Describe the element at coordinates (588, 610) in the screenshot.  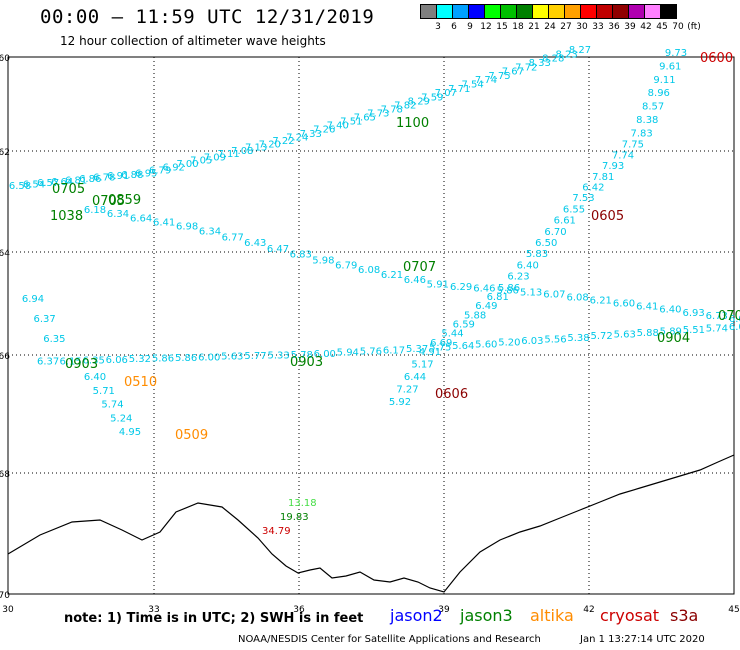
I see `longitude-label: 42` at that location.